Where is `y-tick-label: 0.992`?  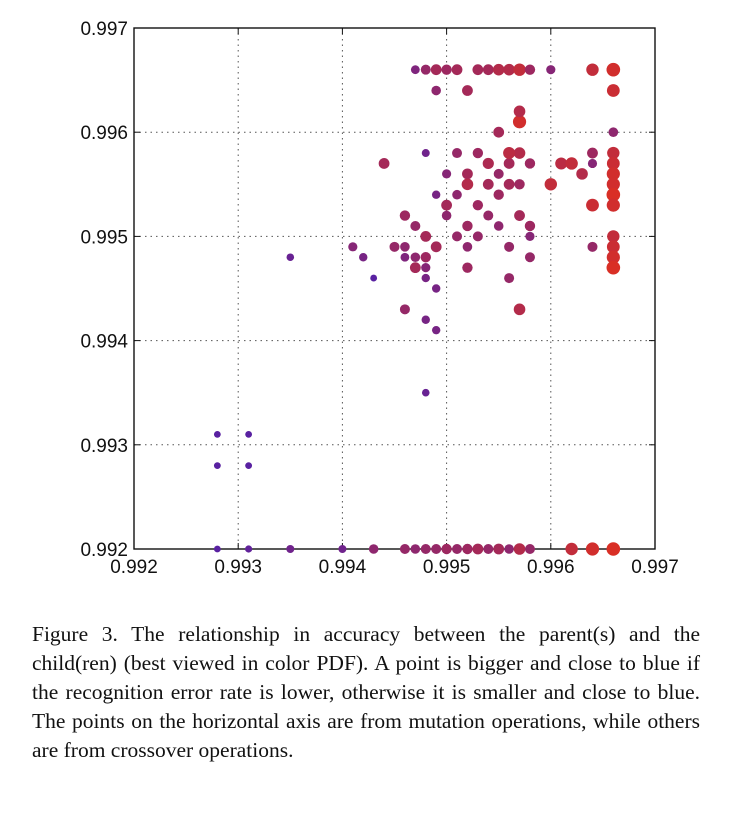
y-tick-label: 0.992 is located at coordinates (104, 550).